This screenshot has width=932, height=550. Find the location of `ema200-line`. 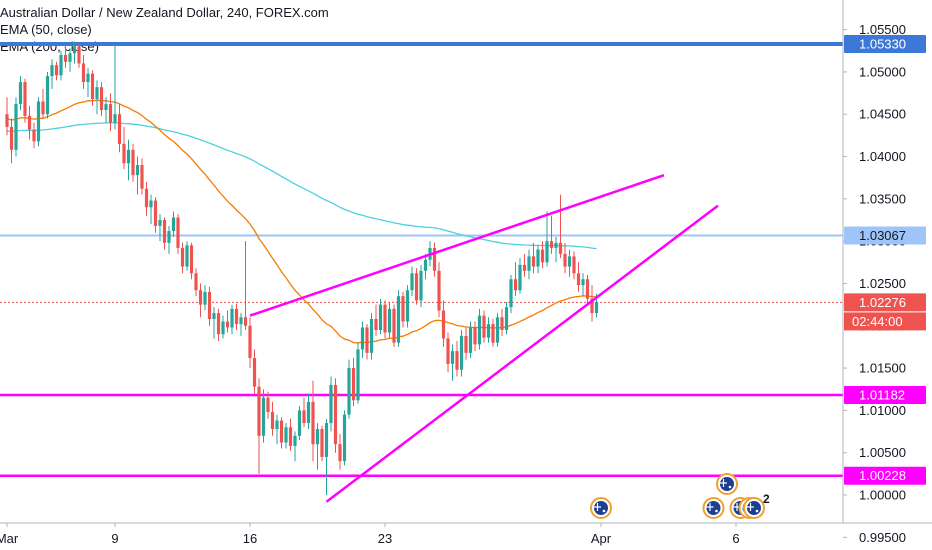

ema200-line is located at coordinates (301, 186).